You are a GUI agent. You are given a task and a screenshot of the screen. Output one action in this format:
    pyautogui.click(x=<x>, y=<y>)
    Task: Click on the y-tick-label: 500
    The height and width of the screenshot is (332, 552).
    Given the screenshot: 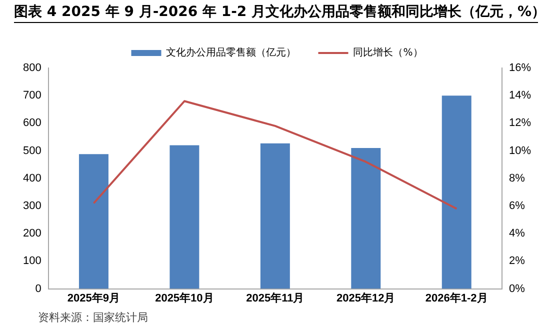 What is the action you would take?
    pyautogui.click(x=32, y=150)
    